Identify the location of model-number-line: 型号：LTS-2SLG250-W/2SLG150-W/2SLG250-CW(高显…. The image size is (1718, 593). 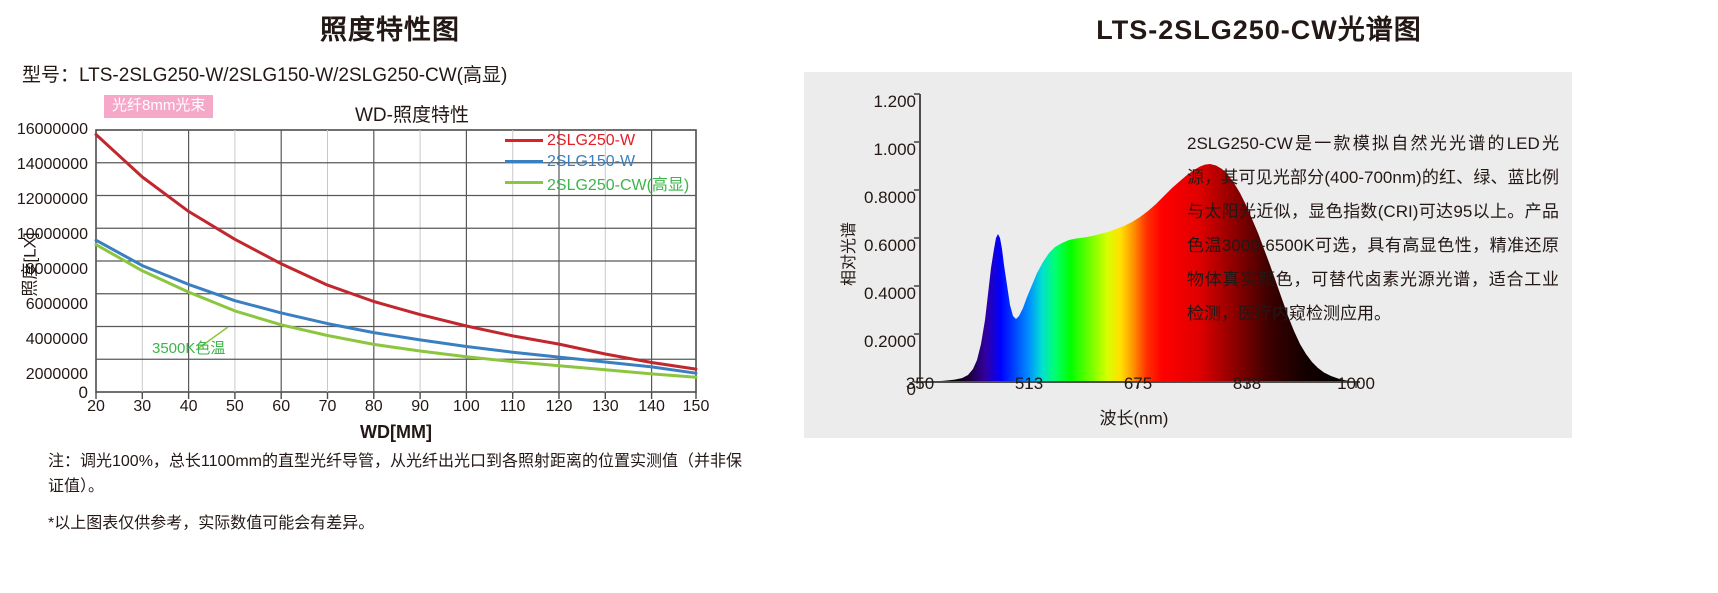
(265, 75).